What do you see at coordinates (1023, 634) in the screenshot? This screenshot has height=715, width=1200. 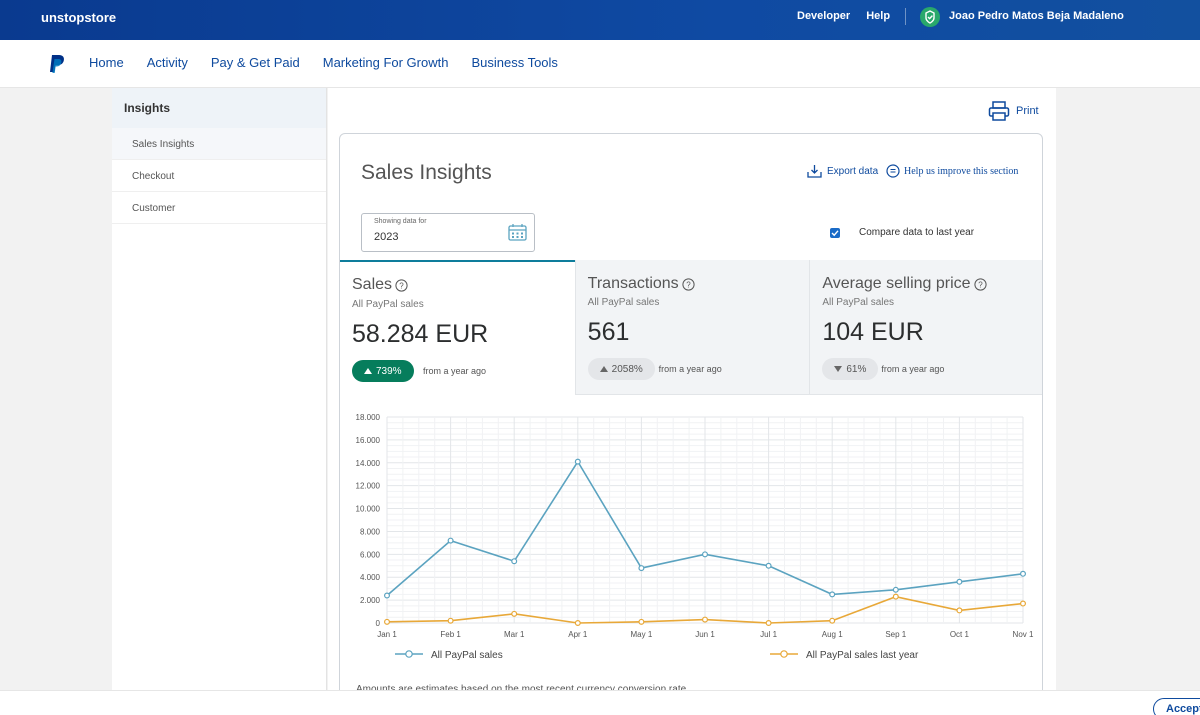 I see `x-tick-label: Nov 1` at bounding box center [1023, 634].